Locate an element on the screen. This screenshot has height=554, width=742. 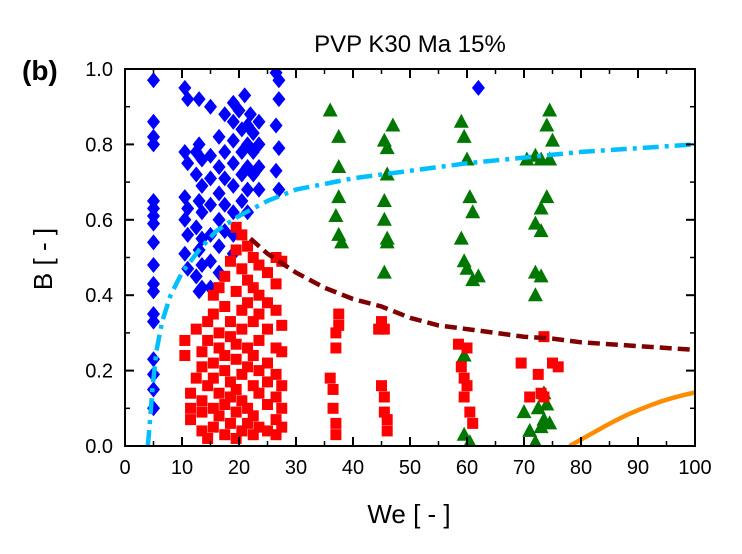
x-tick-label: 100 is located at coordinates (694, 468).